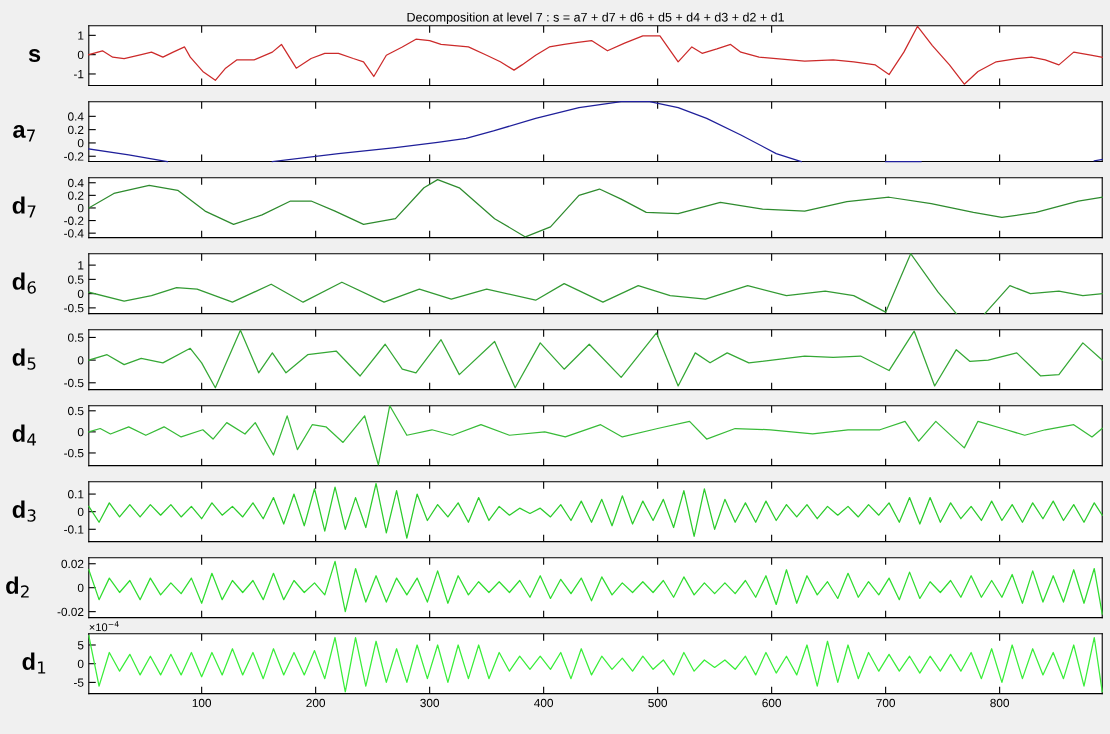  What do you see at coordinates (772, 703) in the screenshot?
I see `x-tick-label: 600` at bounding box center [772, 703].